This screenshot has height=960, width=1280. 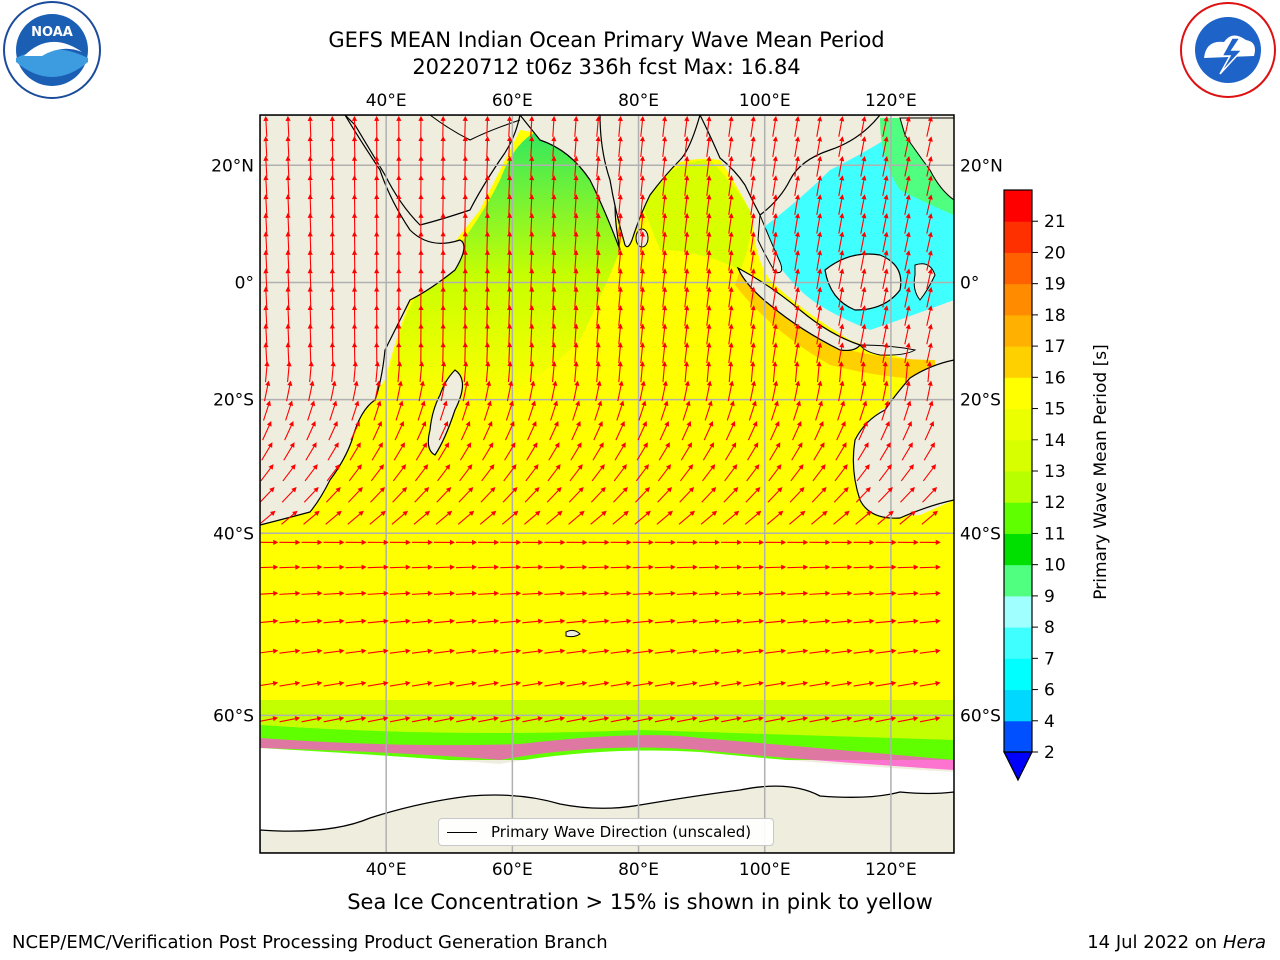 I want to click on colorbar-tick-label-13: 17, so click(x=1055, y=347).